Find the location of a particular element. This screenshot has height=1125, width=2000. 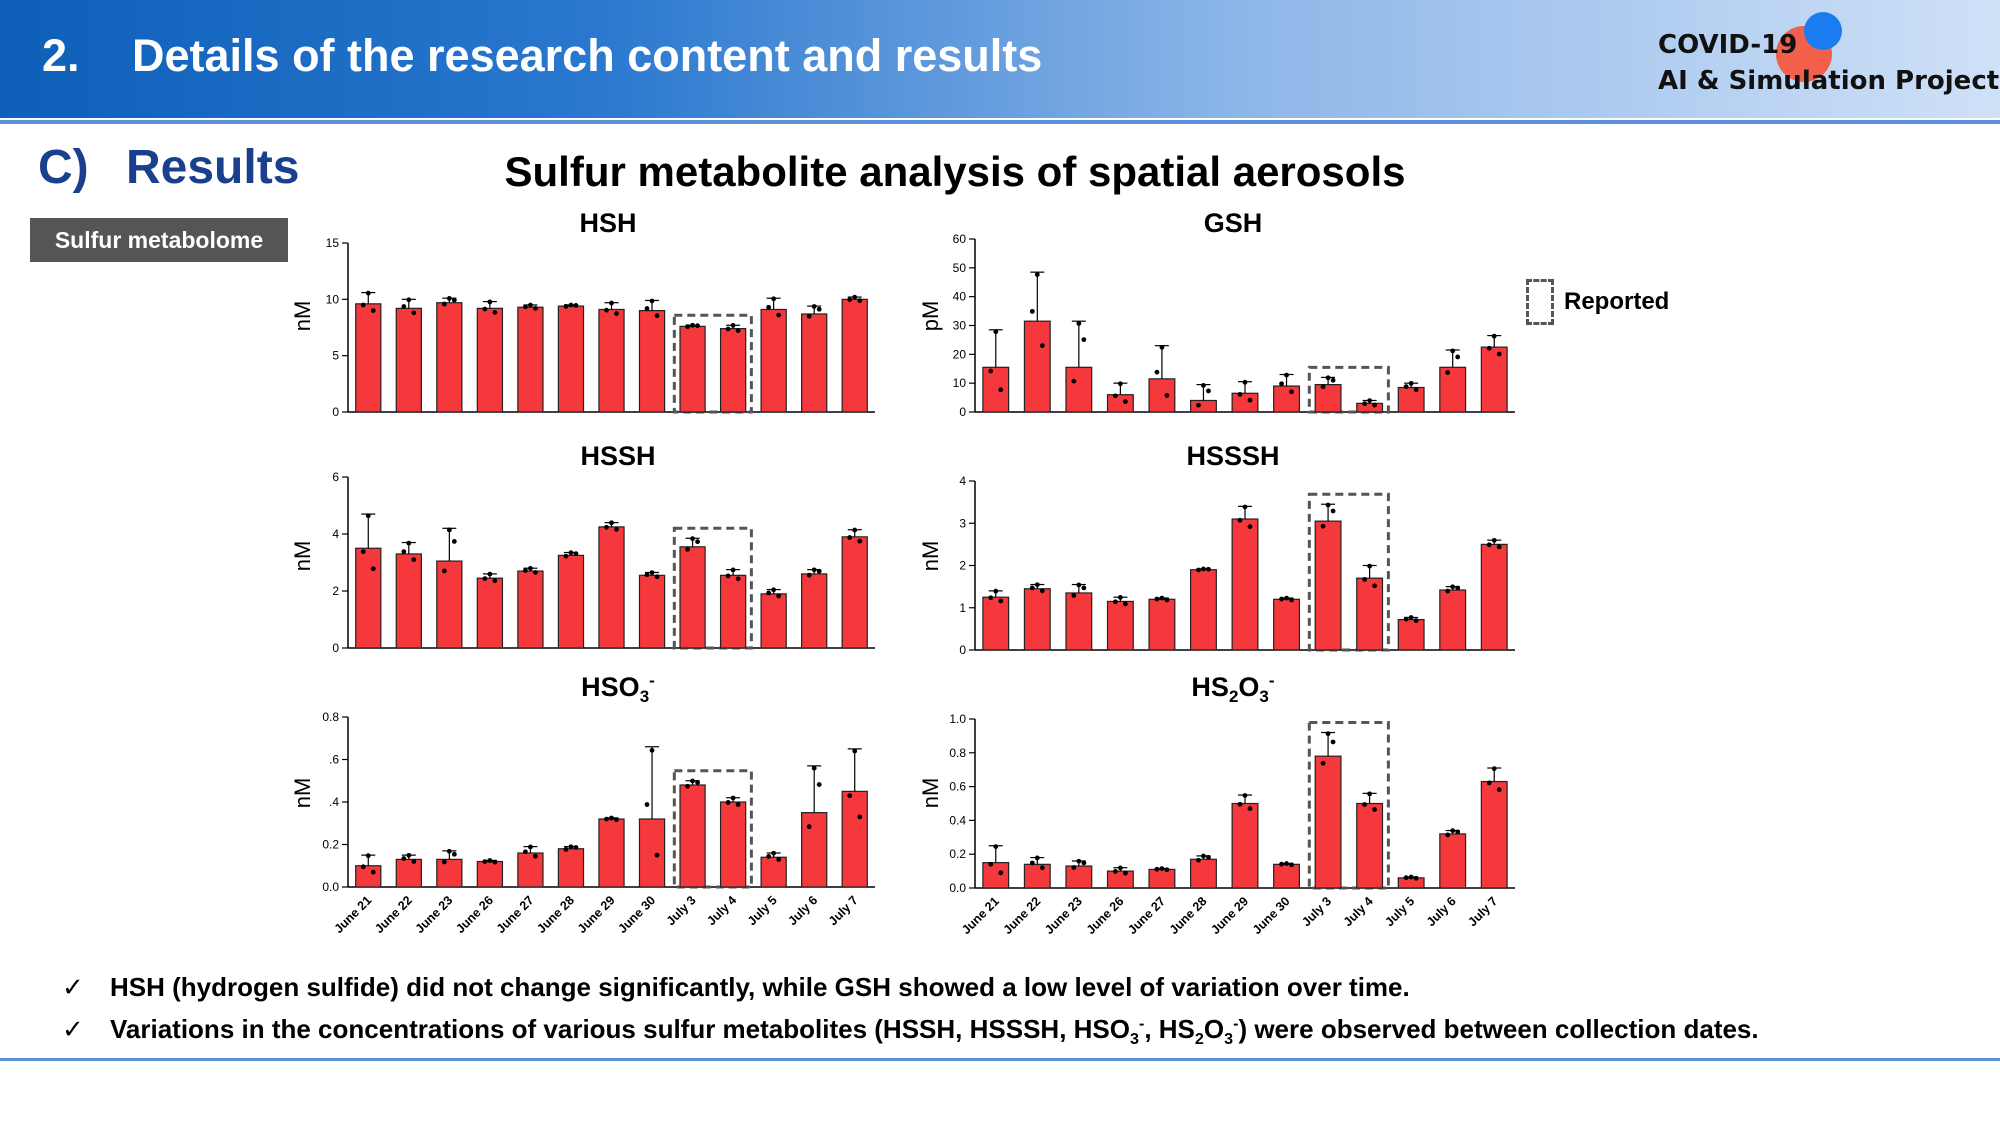

y-tick-label: 4 is located at coordinates (335, 534).